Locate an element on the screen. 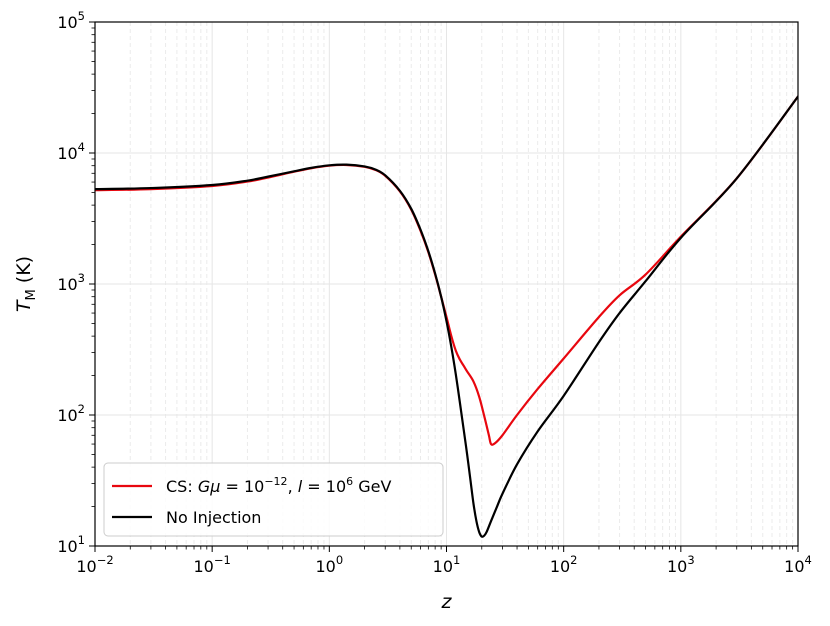  y-axis-label-unit: (K) is located at coordinates (24, 272).